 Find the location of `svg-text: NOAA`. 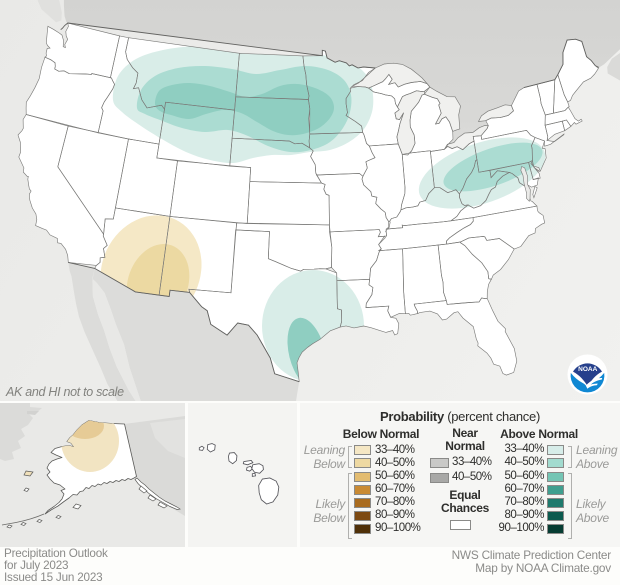

svg-text: NOAA is located at coordinates (587, 369).